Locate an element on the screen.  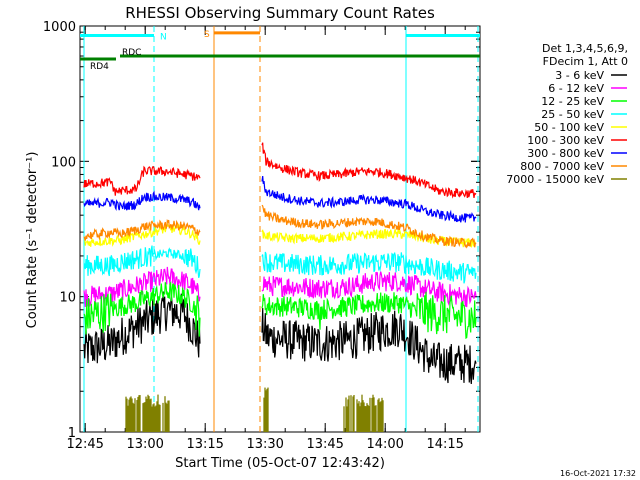
legend-label: 25 - 50 keV is located at coordinates (572, 114).